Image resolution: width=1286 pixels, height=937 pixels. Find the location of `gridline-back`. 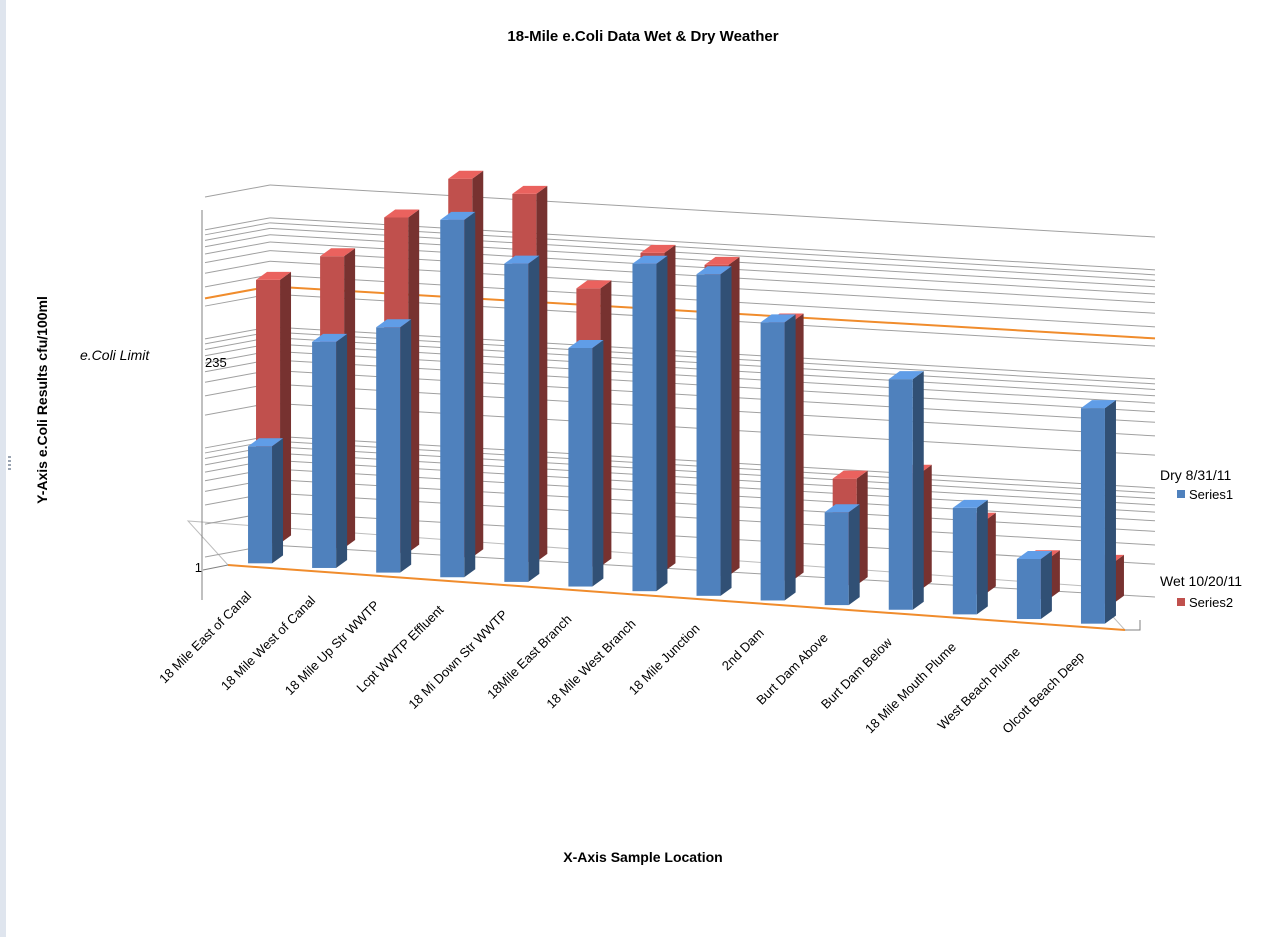

gridline-back is located at coordinates (712, 211).